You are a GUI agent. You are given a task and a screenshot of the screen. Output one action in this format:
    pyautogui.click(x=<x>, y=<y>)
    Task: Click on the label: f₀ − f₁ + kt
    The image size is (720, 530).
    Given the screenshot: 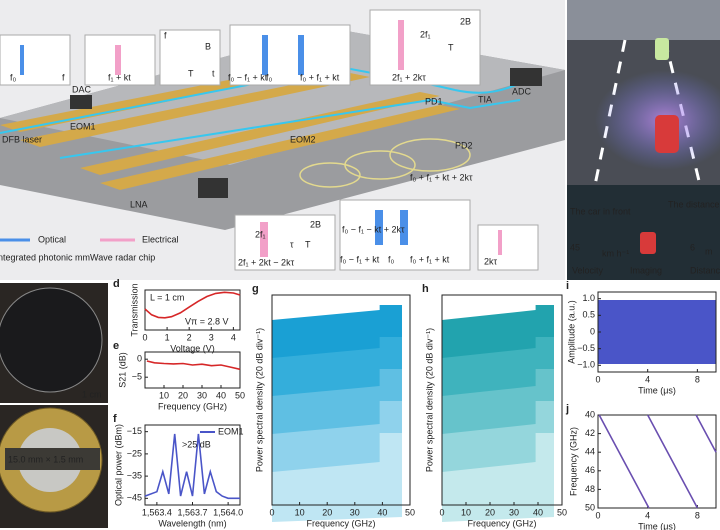 What is the action you would take?
    pyautogui.click(x=360, y=259)
    